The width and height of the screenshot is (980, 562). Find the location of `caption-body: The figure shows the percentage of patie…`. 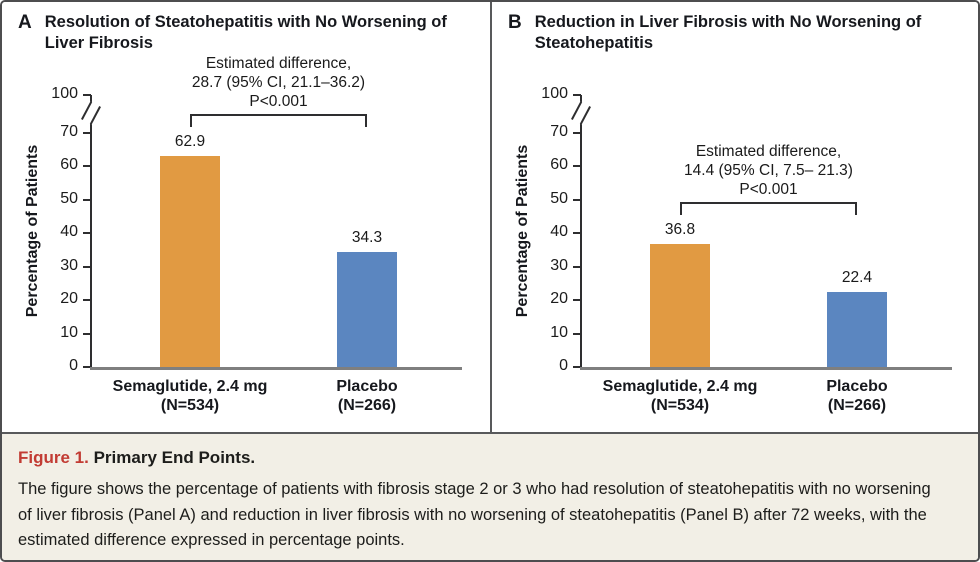

caption-body: The figure shows the percentage of patie… is located at coordinates (474, 514).